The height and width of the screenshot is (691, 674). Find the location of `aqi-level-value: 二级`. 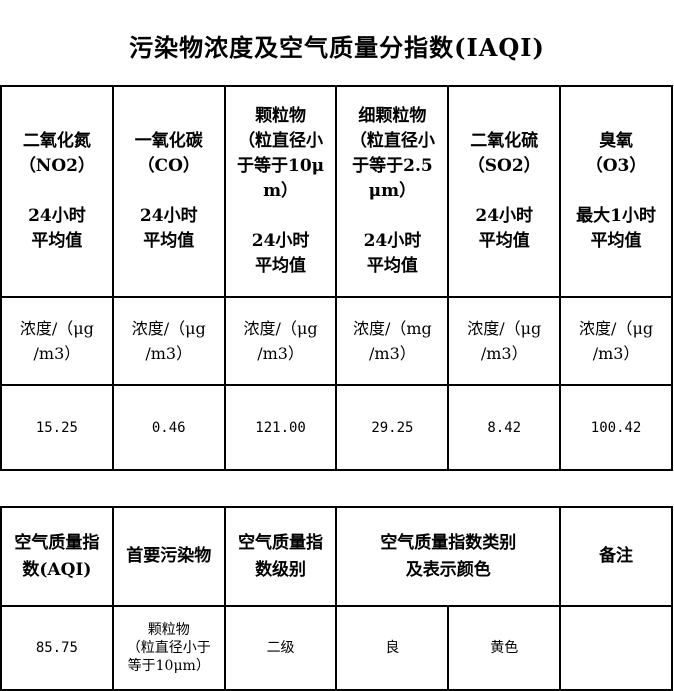

aqi-level-value: 二级 is located at coordinates (280, 648).